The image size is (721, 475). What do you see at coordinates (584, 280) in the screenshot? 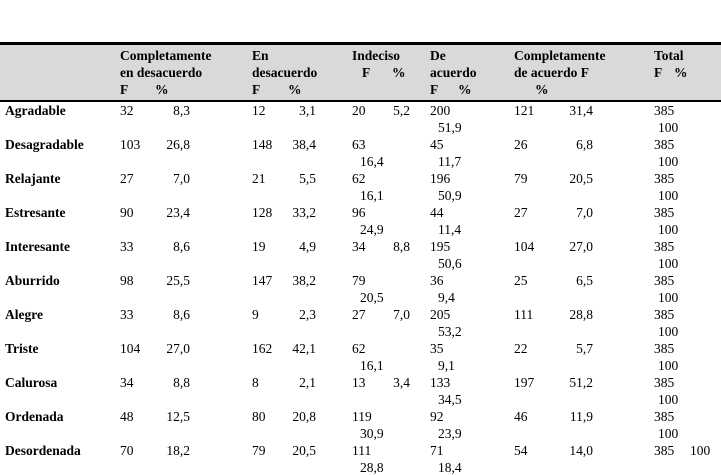
I see `percent-value: 6,5` at bounding box center [584, 280].